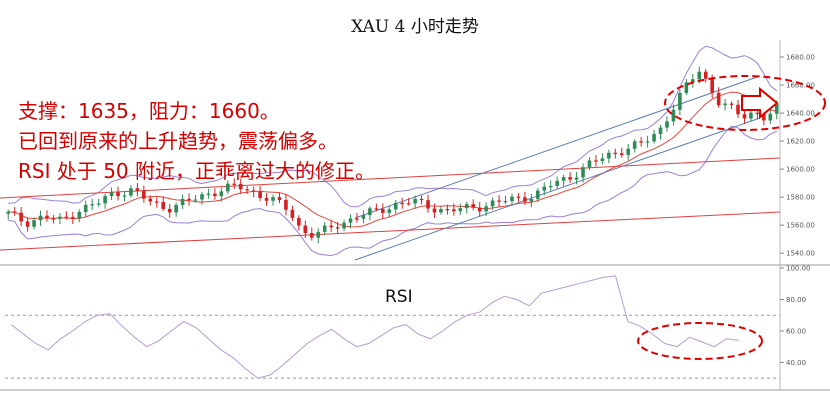 The image size is (830, 409). I want to click on highlight-ellipse-price, so click(745, 103).